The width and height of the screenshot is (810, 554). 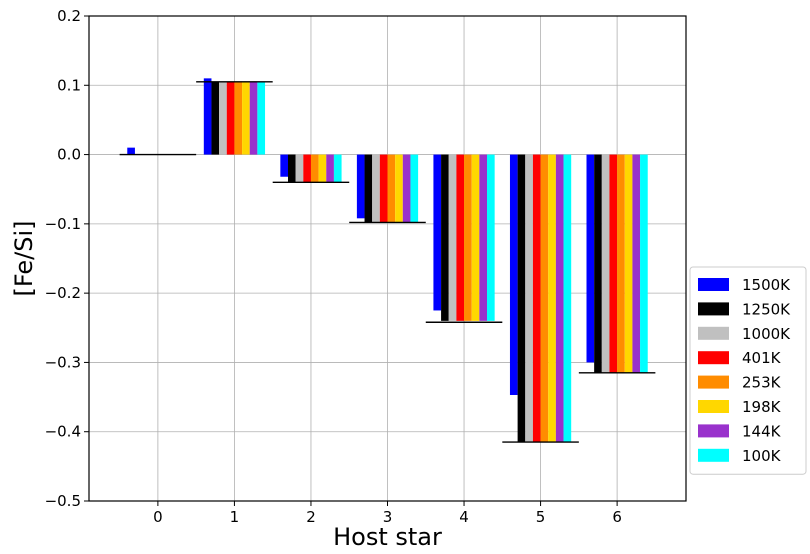 What do you see at coordinates (762, 358) in the screenshot?
I see `legend-label-401K: 401K` at bounding box center [762, 358].